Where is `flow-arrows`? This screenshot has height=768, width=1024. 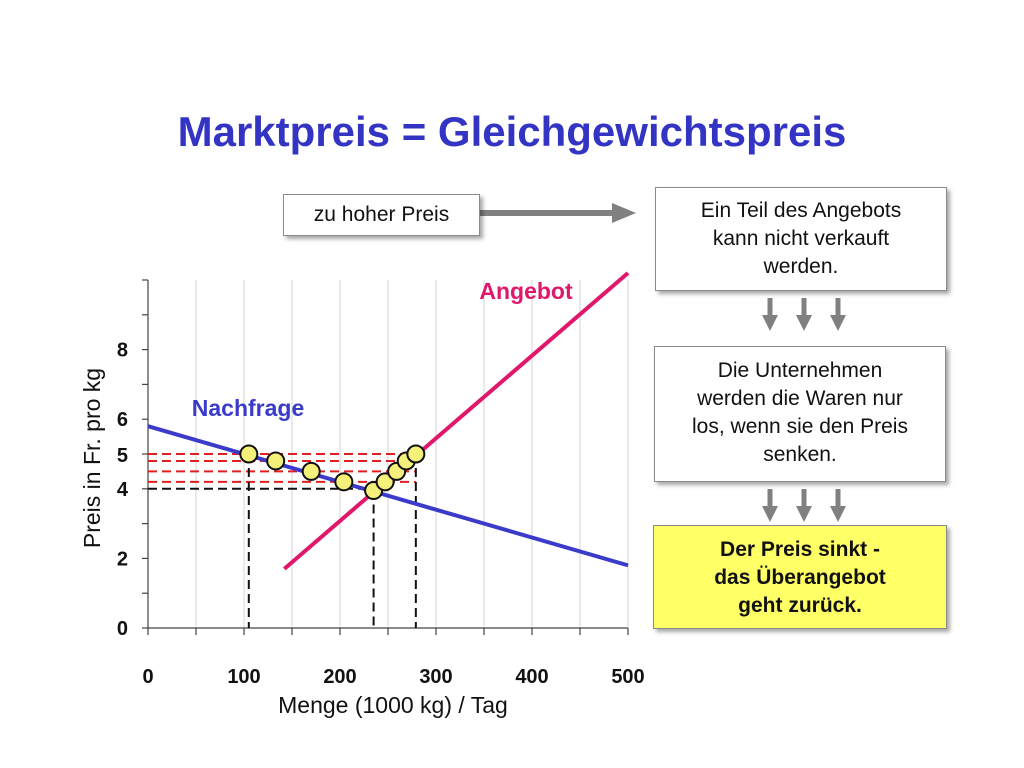
flow-arrows is located at coordinates (663, 362).